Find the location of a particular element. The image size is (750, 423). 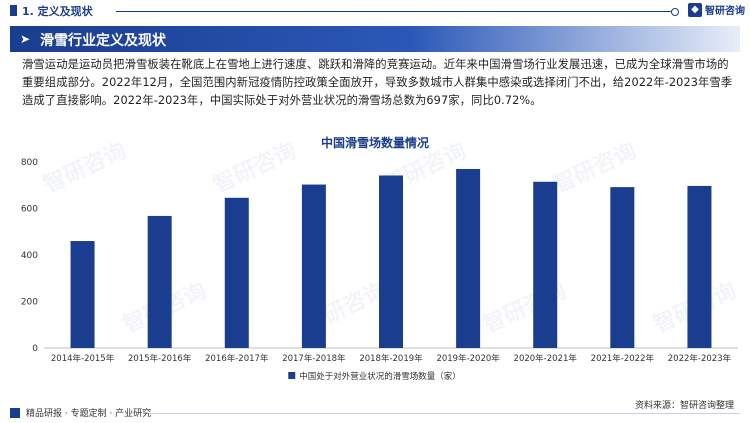

x-tick-label: 2017年-2018年 is located at coordinates (314, 358).